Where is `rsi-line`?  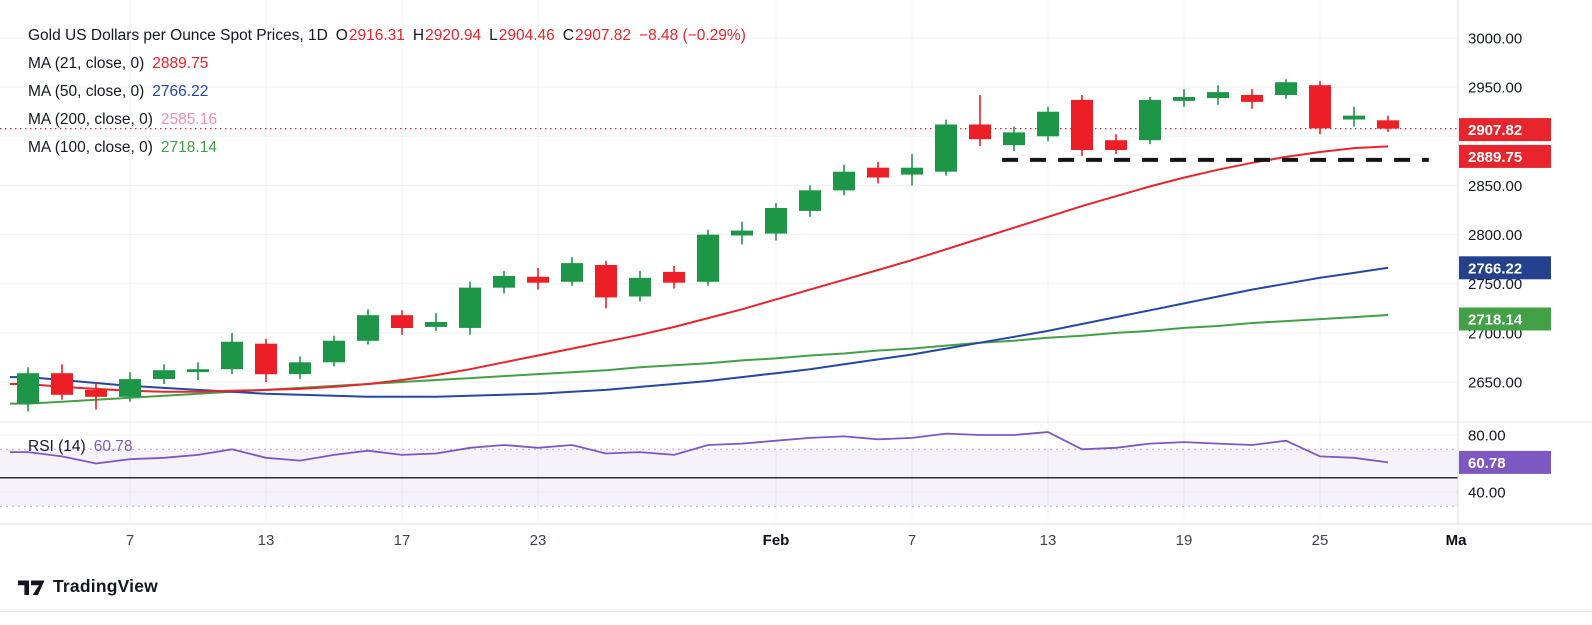 rsi-line is located at coordinates (699, 448).